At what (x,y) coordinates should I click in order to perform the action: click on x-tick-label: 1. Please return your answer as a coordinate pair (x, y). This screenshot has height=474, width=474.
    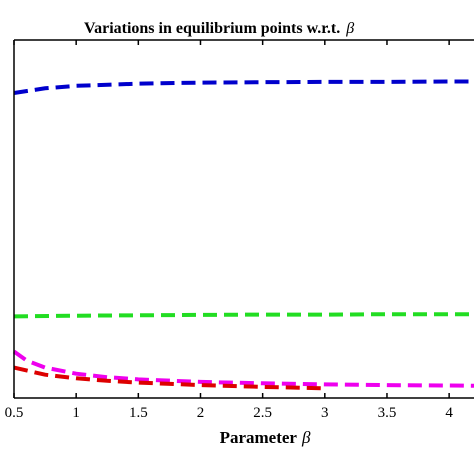
    Looking at the image, I should click on (76, 413).